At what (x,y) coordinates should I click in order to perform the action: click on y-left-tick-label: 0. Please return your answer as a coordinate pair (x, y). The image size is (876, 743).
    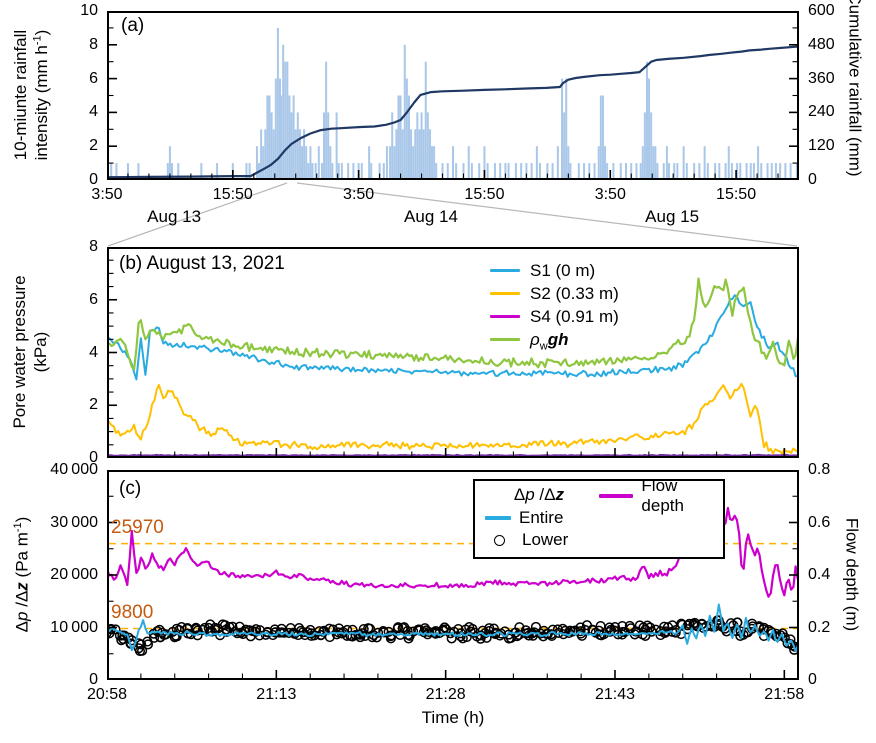
    Looking at the image, I should click on (93, 679).